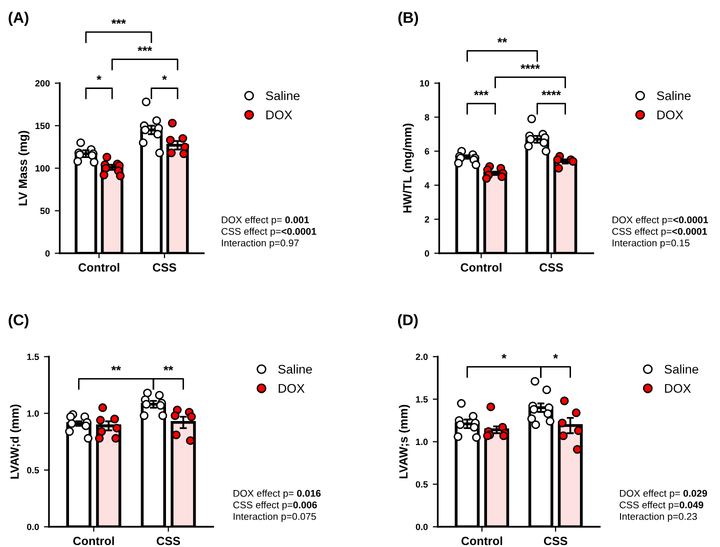 The width and height of the screenshot is (720, 547). What do you see at coordinates (427, 219) in the screenshot?
I see `y-tick-label: 2` at bounding box center [427, 219].